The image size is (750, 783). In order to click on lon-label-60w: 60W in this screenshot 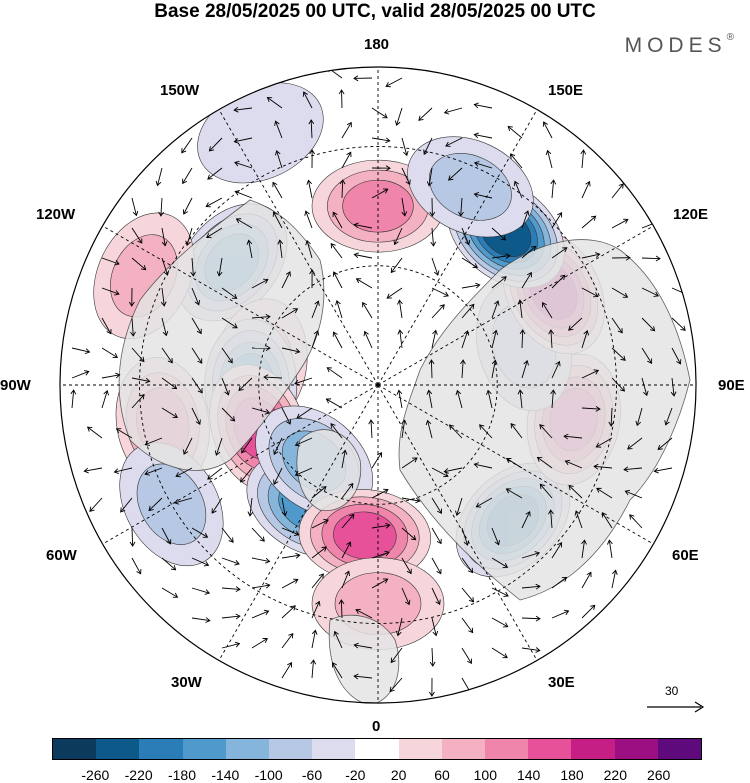, I will do `click(61, 555)`.